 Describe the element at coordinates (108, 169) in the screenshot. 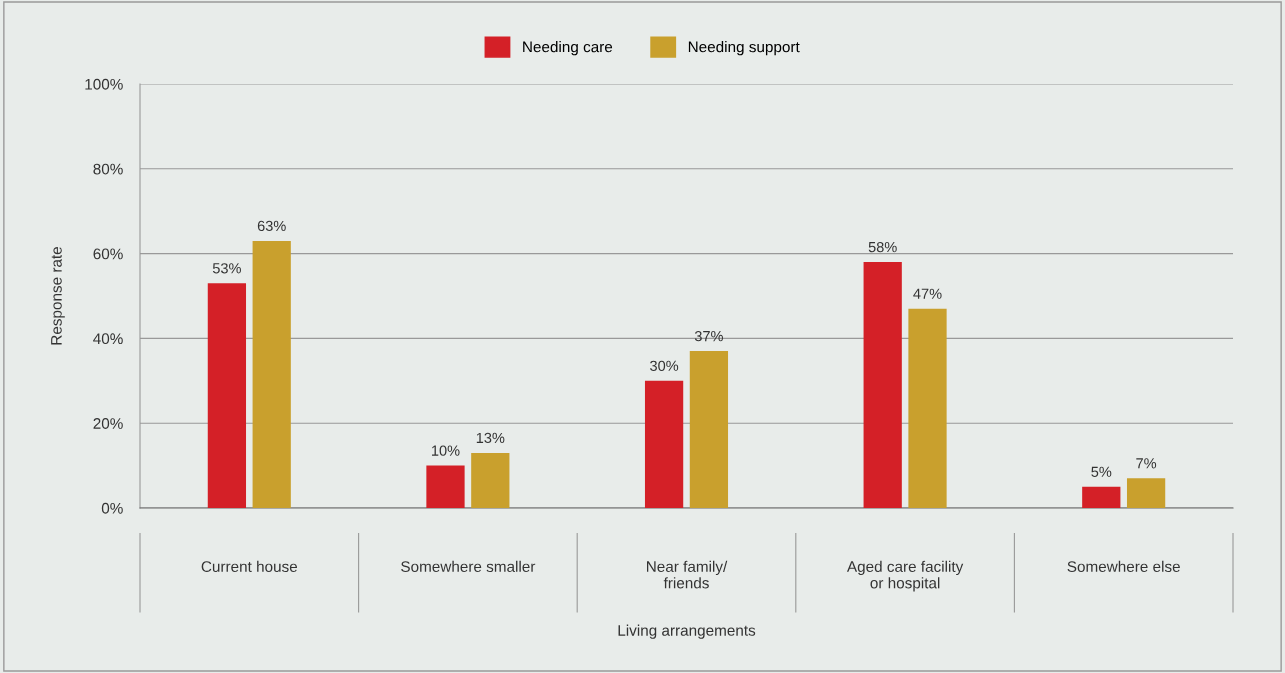

I see `y-tick-label: 80%` at that location.